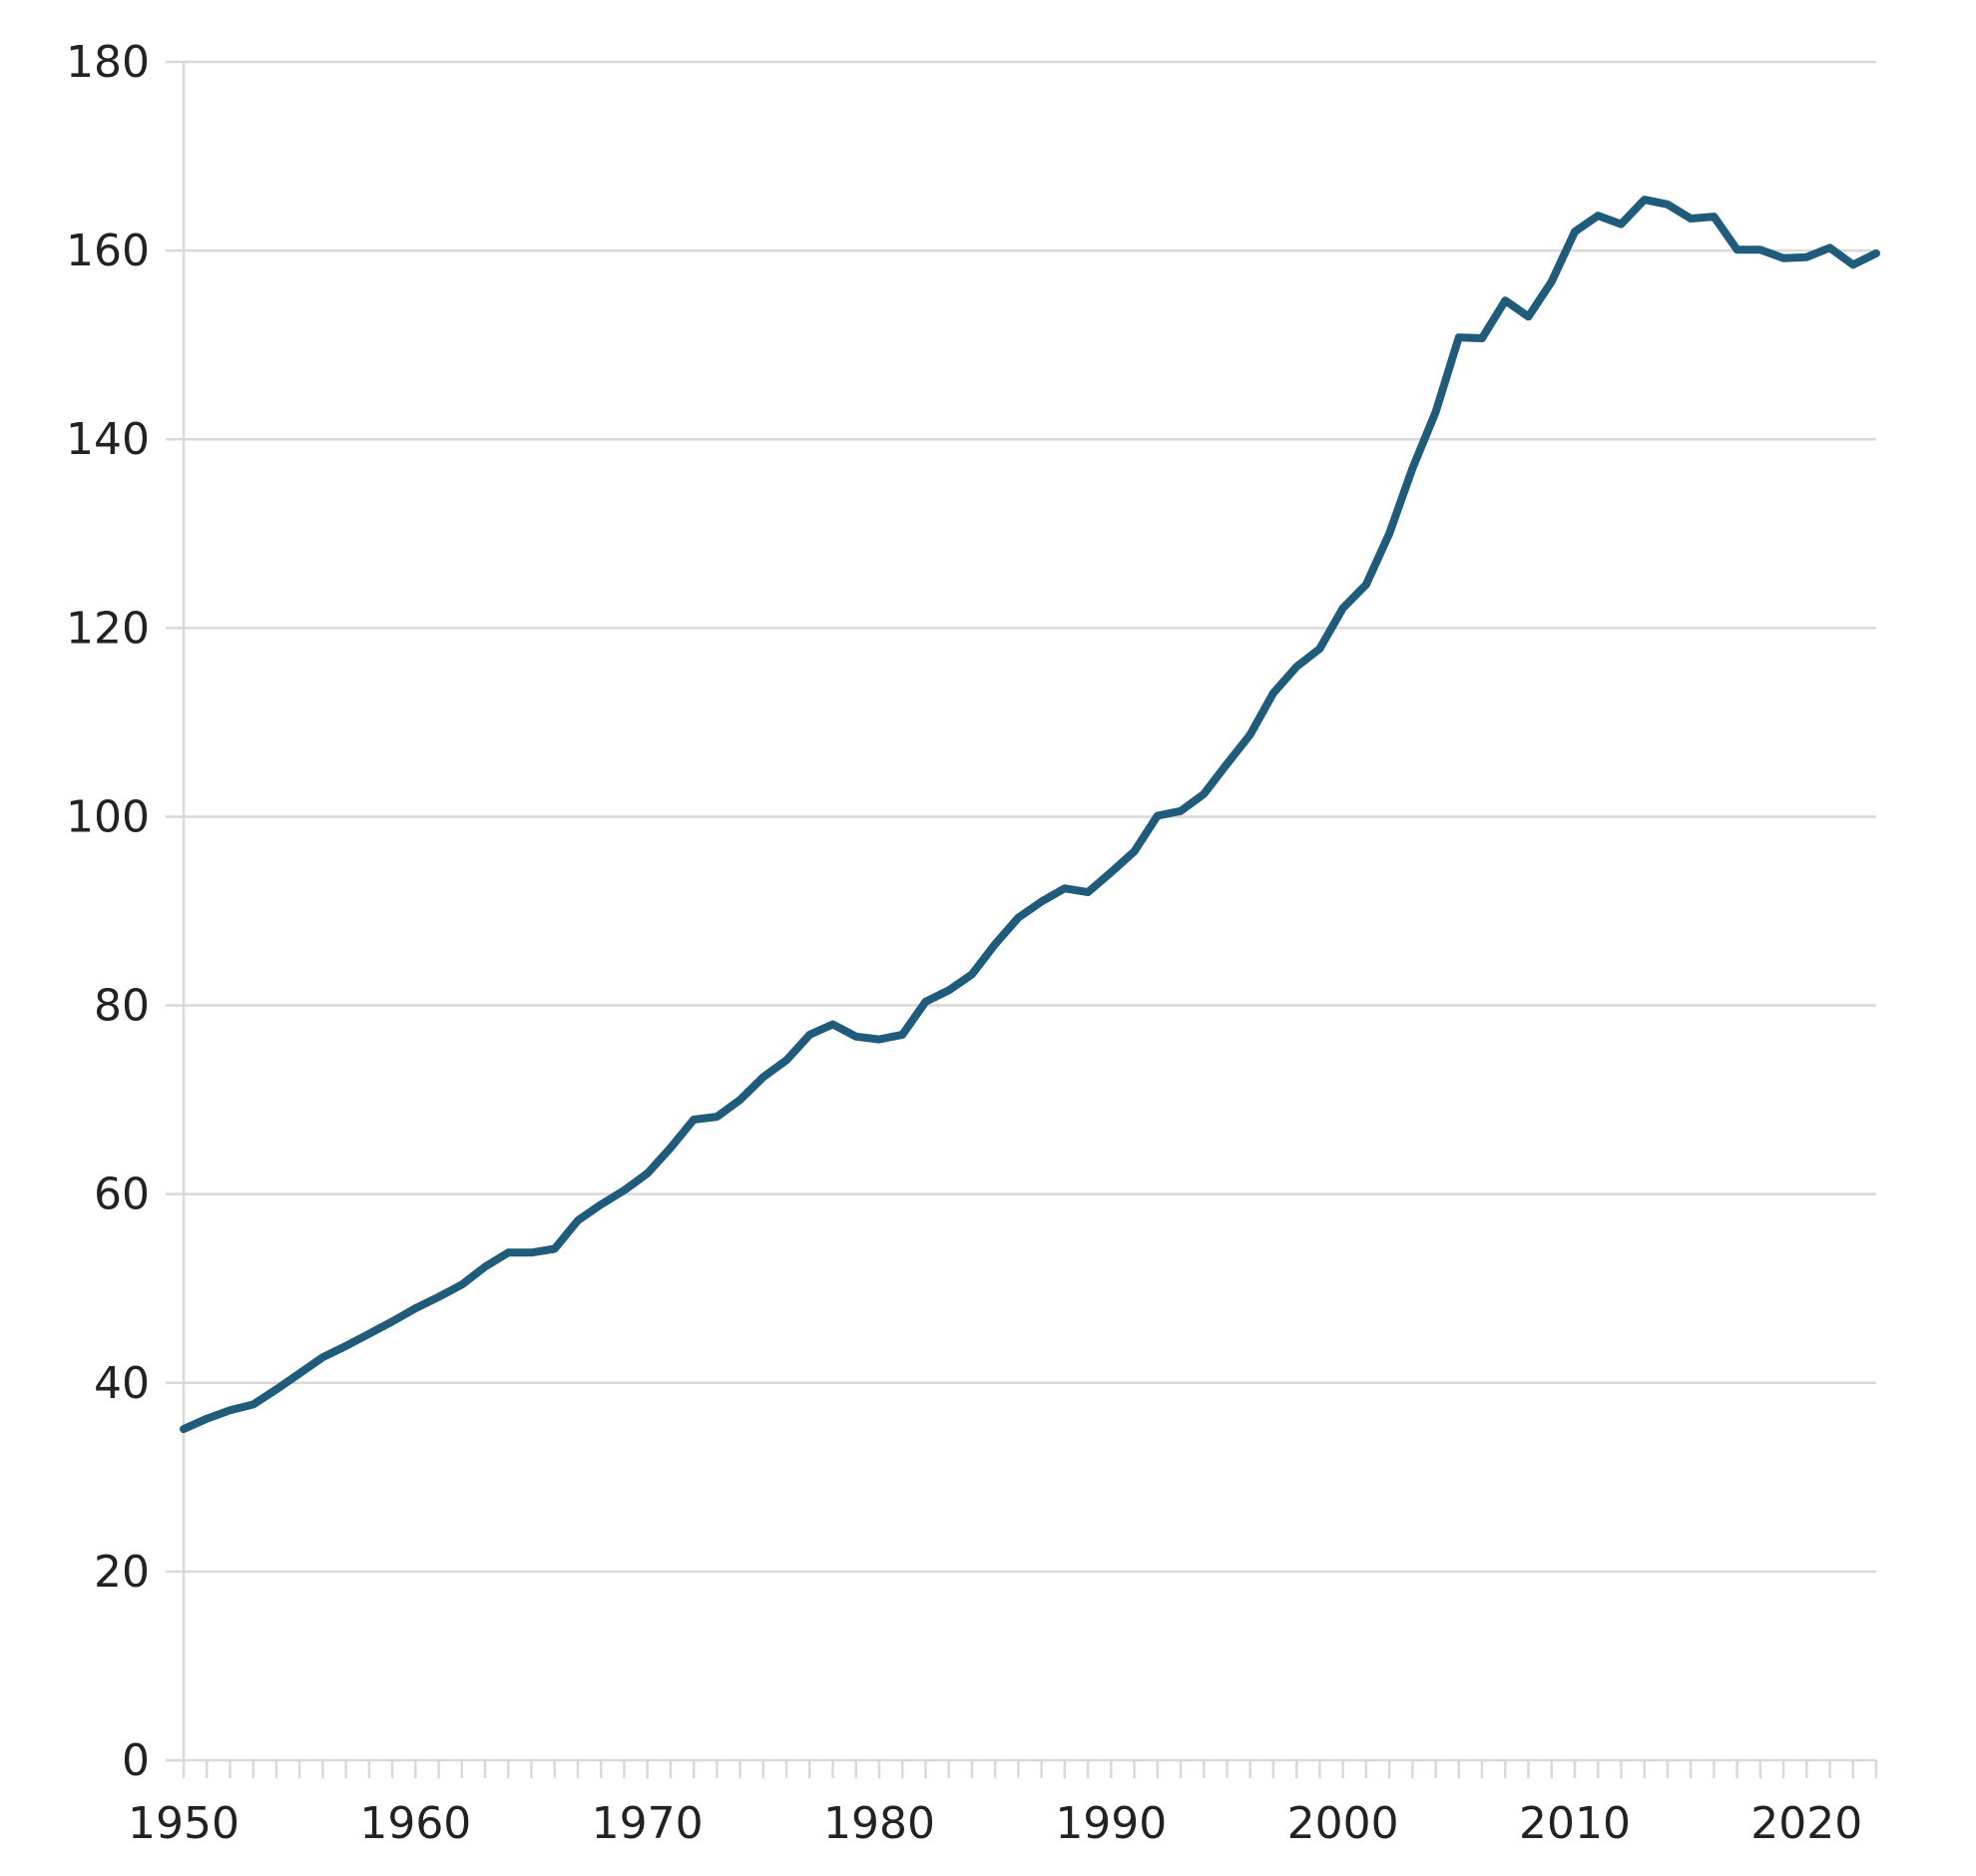  What do you see at coordinates (108, 816) in the screenshot?
I see `y-tick-label: 100` at bounding box center [108, 816].